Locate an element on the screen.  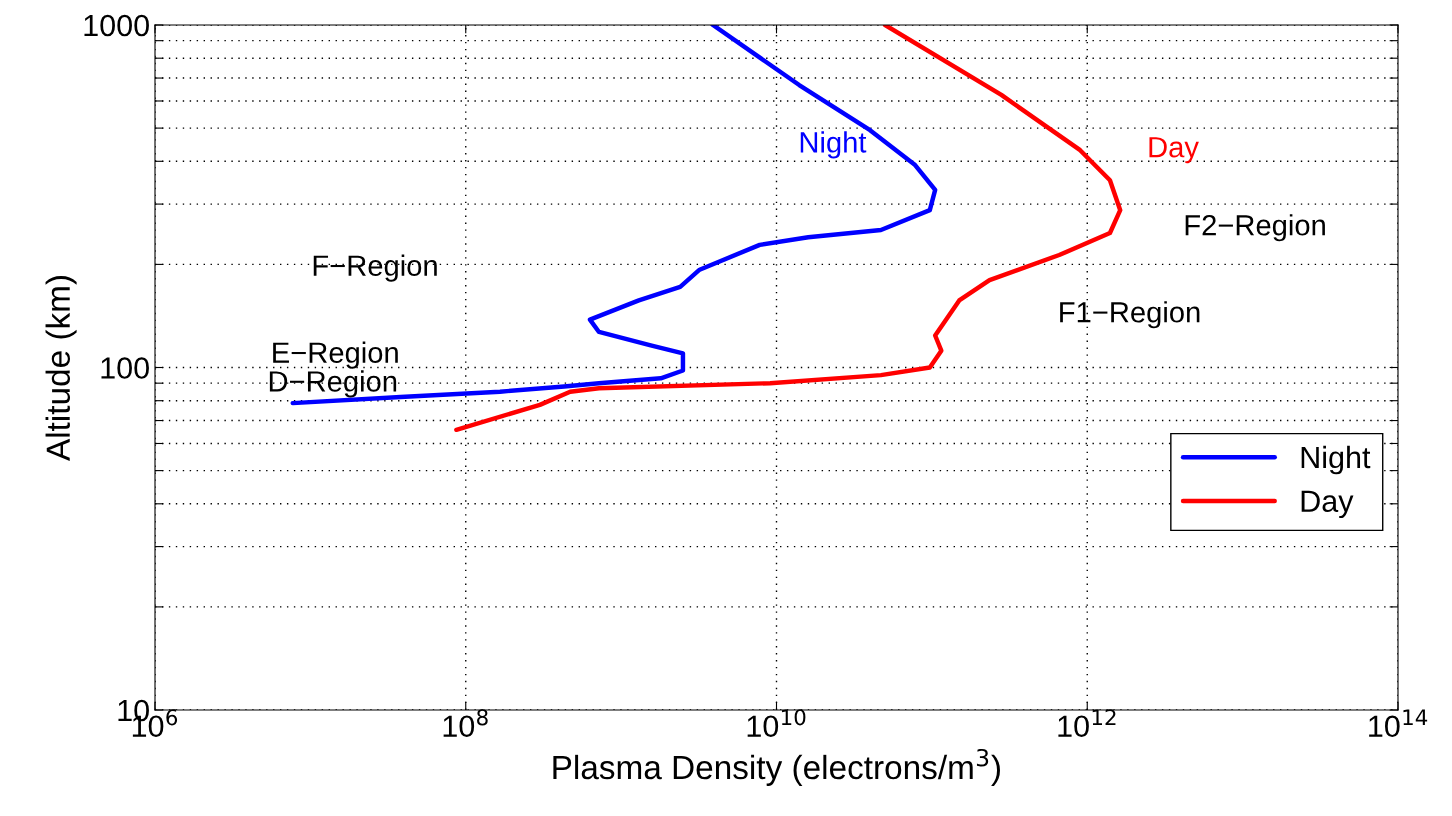
annotation: Day is located at coordinates (1174, 150).